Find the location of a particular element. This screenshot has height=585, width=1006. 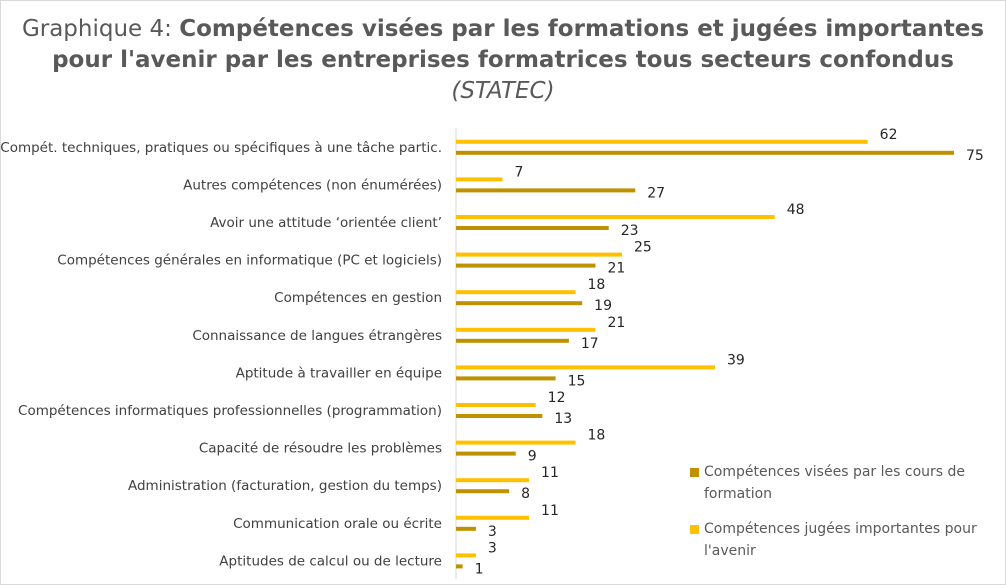

data-label-visees: 13 is located at coordinates (563, 419).